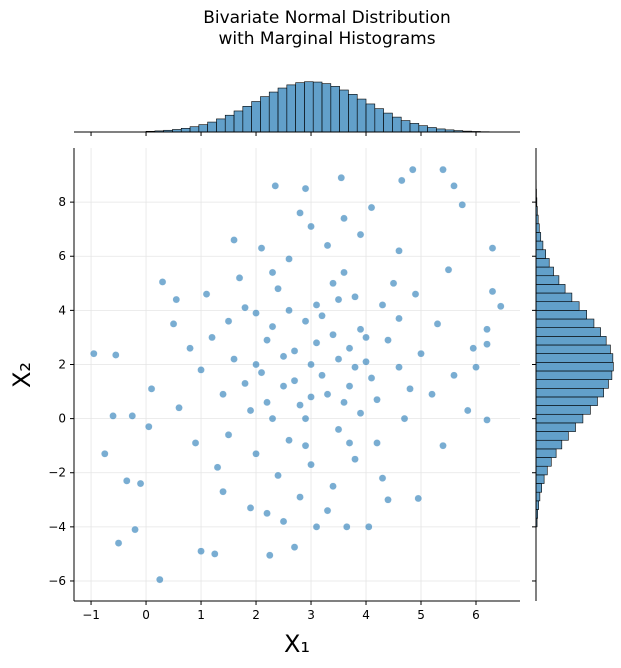 This screenshot has width=621, height=668. I want to click on x-tick-label: 0, so click(146, 615).